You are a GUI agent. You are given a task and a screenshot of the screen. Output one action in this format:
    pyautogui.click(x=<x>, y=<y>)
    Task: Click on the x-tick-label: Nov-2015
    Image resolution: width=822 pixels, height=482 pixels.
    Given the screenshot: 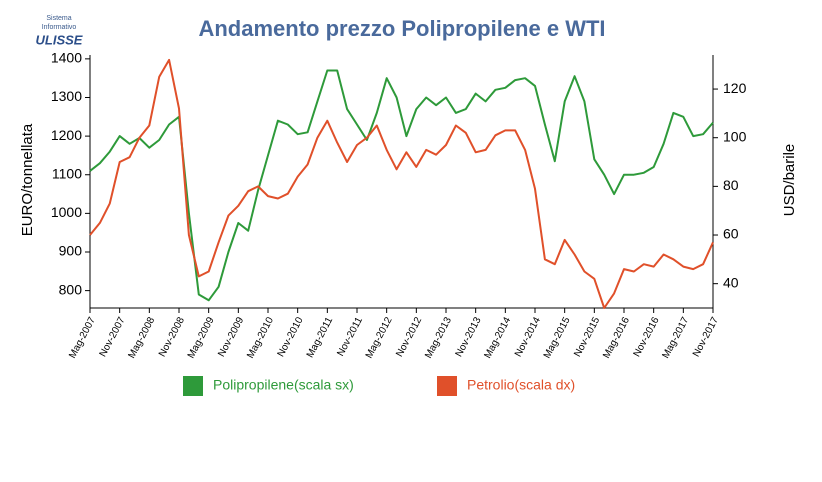 What is the action you would take?
    pyautogui.click(x=587, y=337)
    